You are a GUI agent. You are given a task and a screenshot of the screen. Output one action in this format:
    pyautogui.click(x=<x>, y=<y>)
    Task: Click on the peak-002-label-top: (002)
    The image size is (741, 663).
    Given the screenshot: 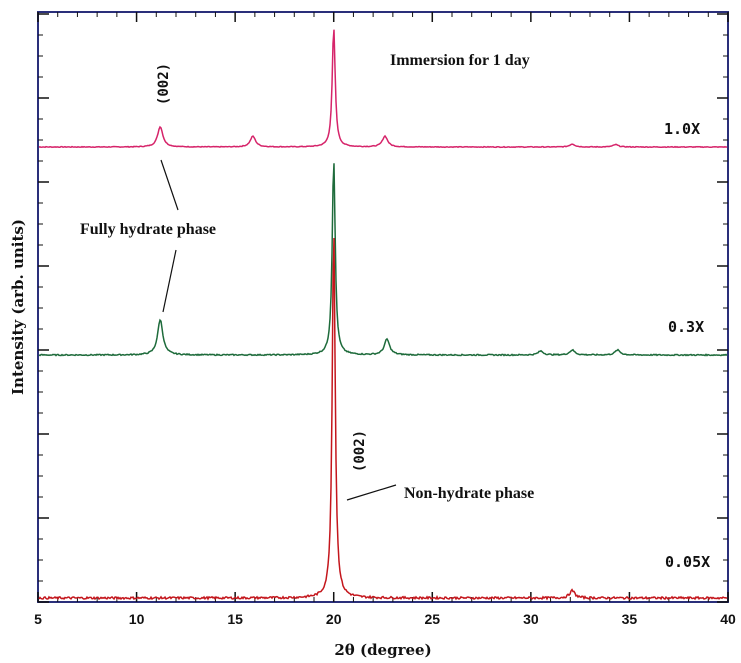 What is the action you would take?
    pyautogui.click(x=164, y=84)
    